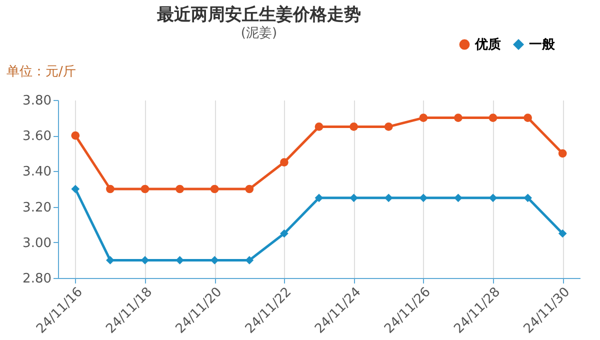 The height and width of the screenshot is (340, 600). What do you see at coordinates (258, 14) in the screenshot?
I see `chart-title: 最近两周安丘生姜价格走势` at bounding box center [258, 14].